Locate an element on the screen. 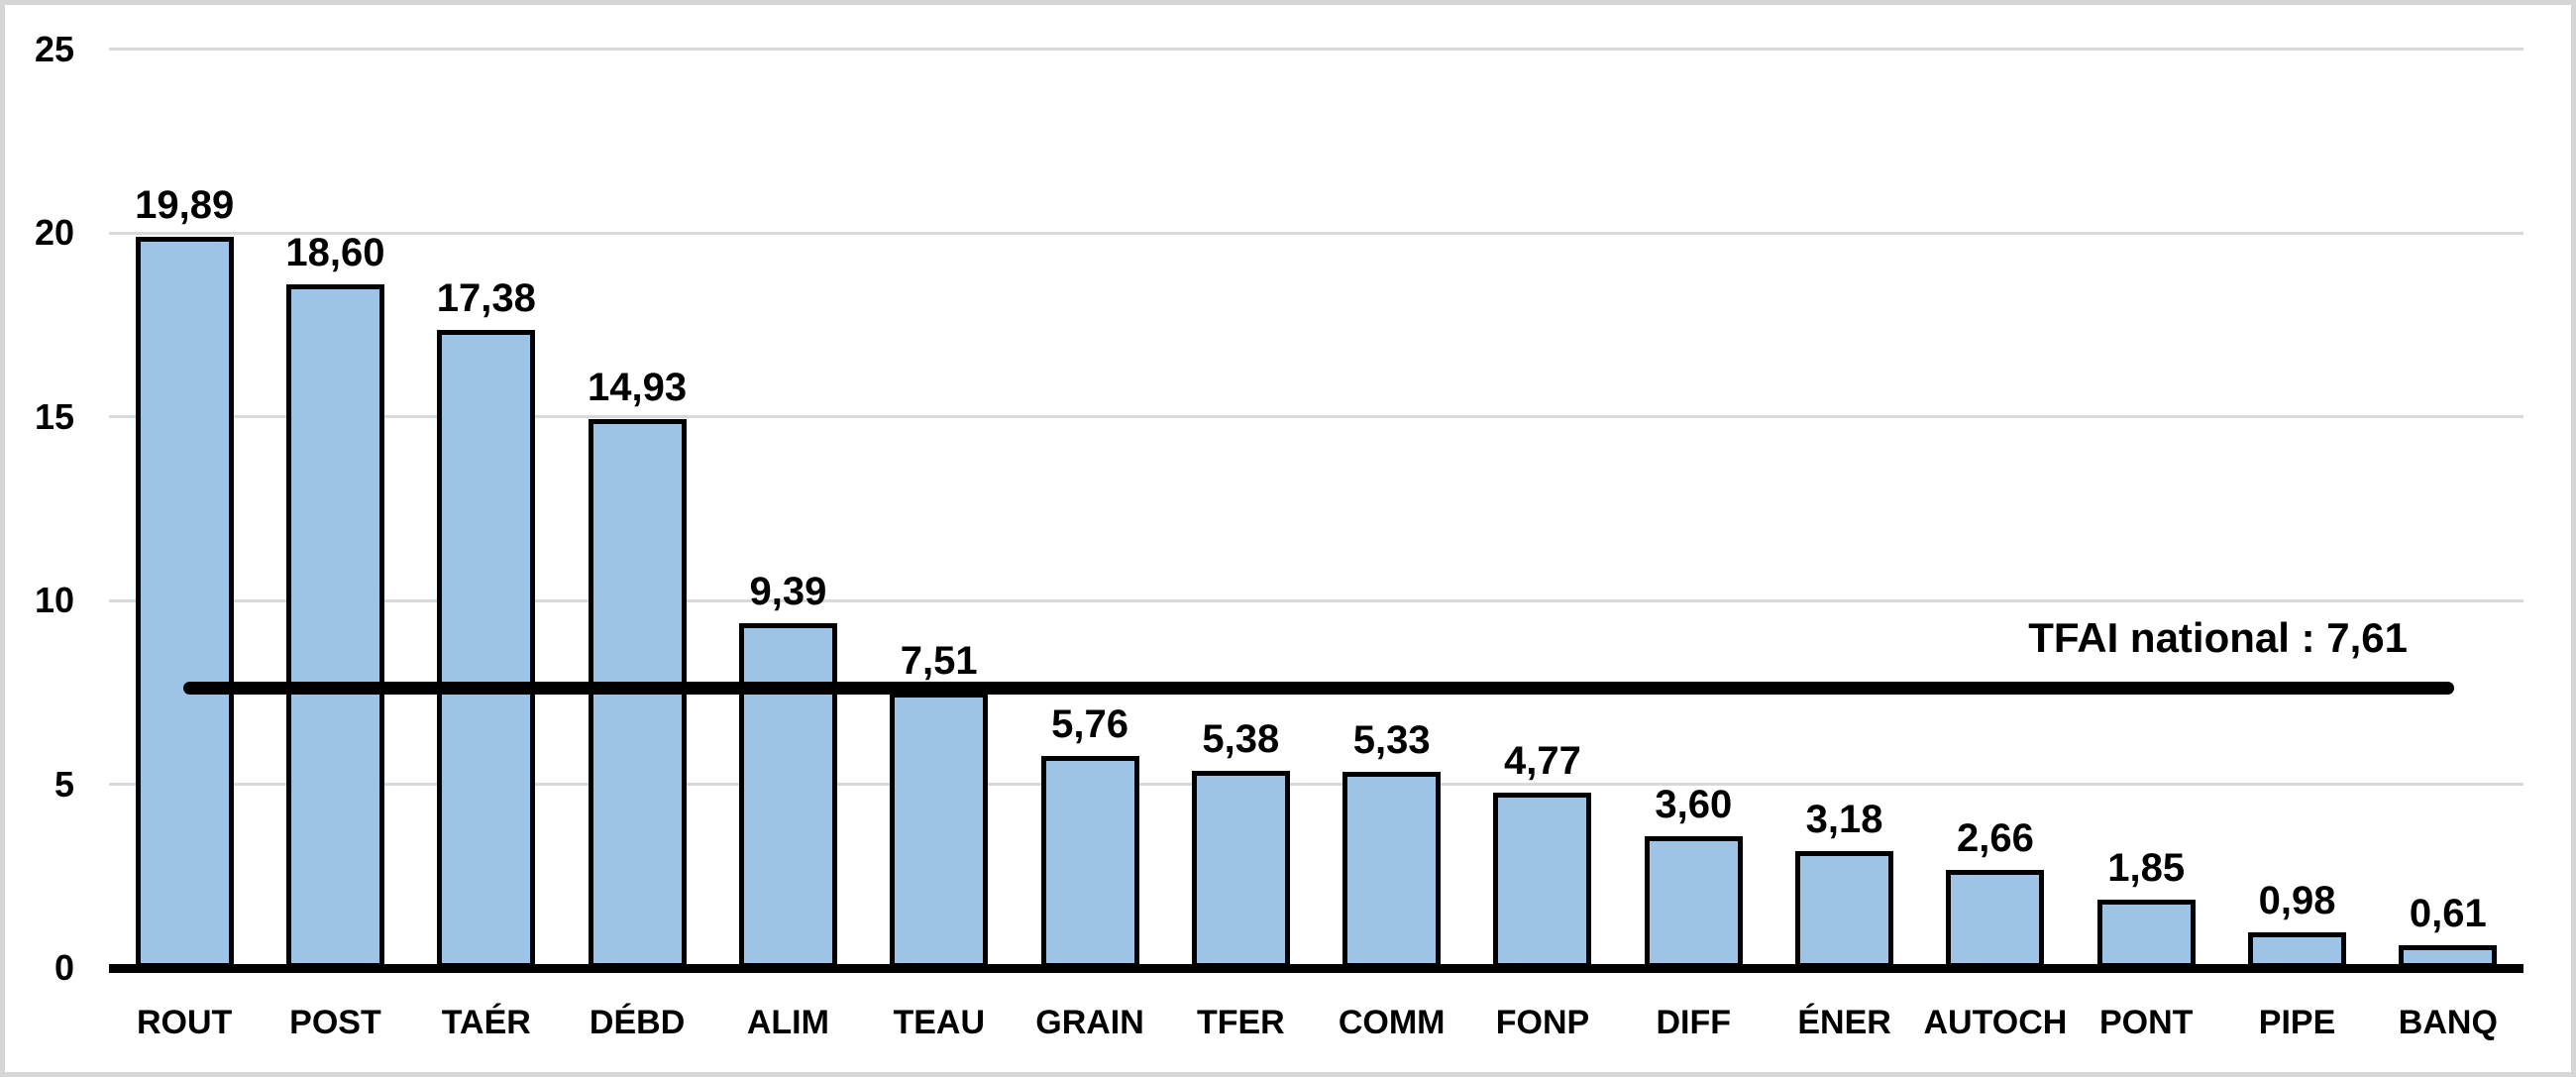 The height and width of the screenshot is (1077, 2576). x-axis-label: PIPE is located at coordinates (2297, 1022).